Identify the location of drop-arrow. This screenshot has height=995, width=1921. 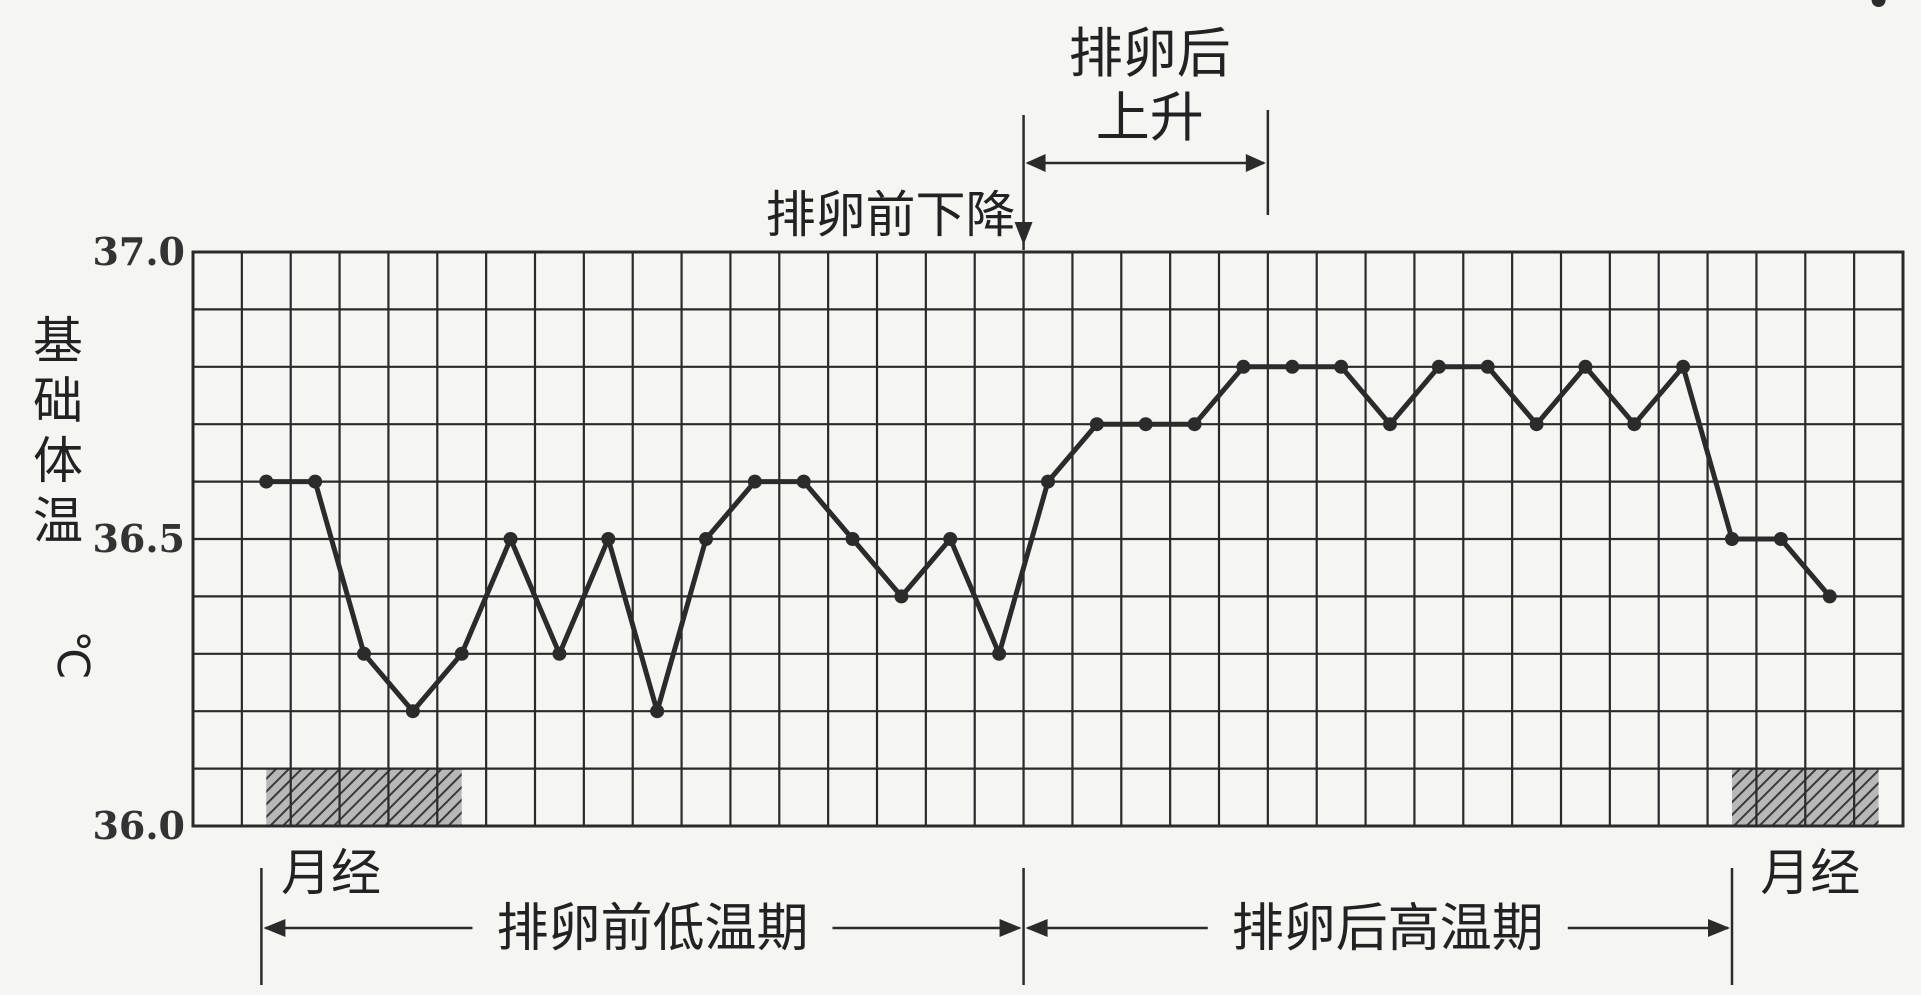
(1023, 233).